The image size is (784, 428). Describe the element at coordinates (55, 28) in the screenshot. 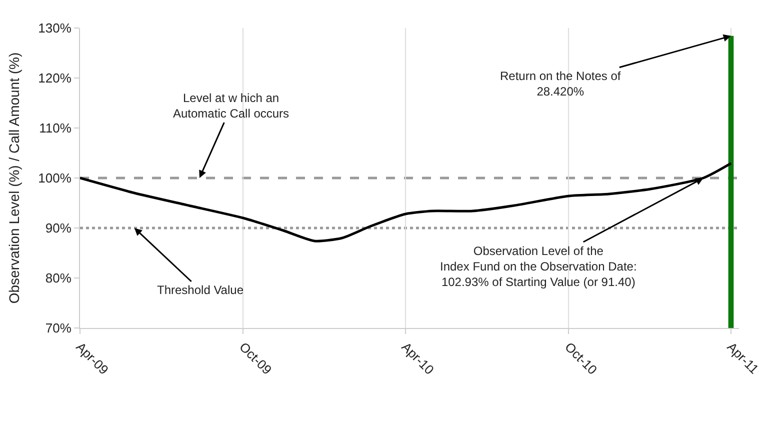

I see `y-tick-label: 130%` at that location.